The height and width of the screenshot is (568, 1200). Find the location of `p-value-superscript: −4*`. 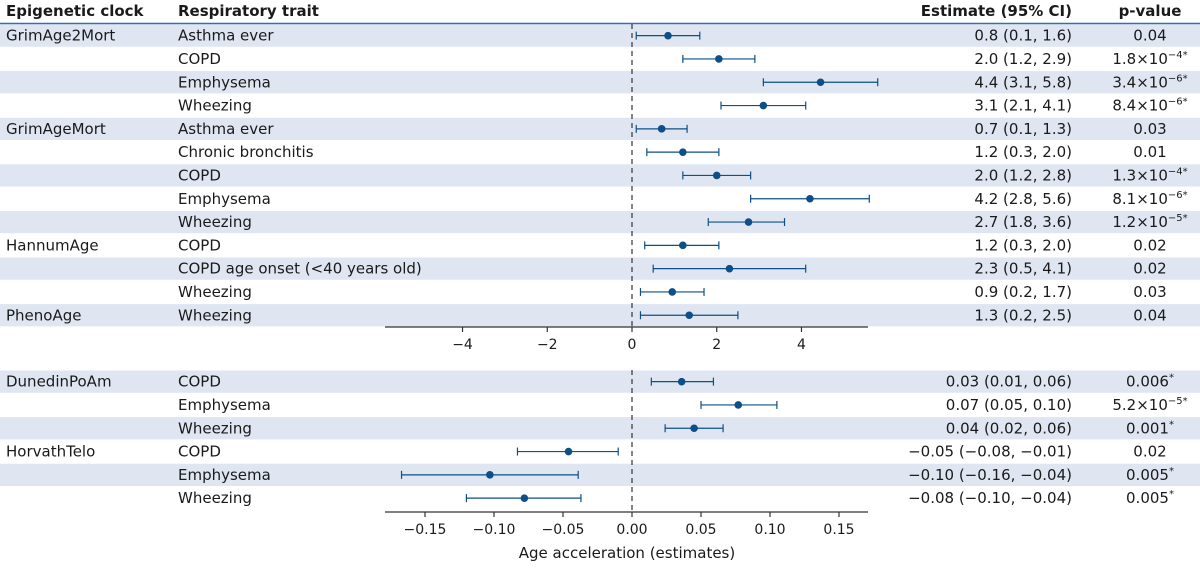

p-value-superscript: −4* is located at coordinates (1178, 171).